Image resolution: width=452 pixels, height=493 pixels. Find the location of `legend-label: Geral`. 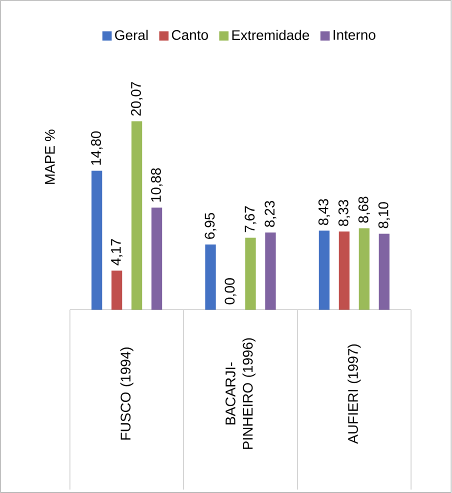

legend-label: Geral is located at coordinates (131, 35).